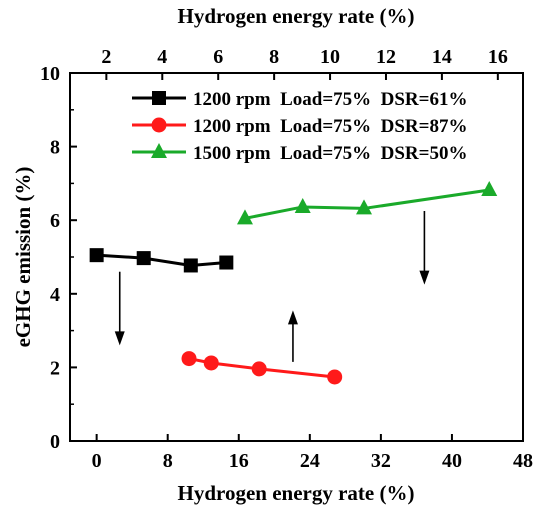  I want to click on y-axis-title: eGHG emission (%), so click(23, 257).